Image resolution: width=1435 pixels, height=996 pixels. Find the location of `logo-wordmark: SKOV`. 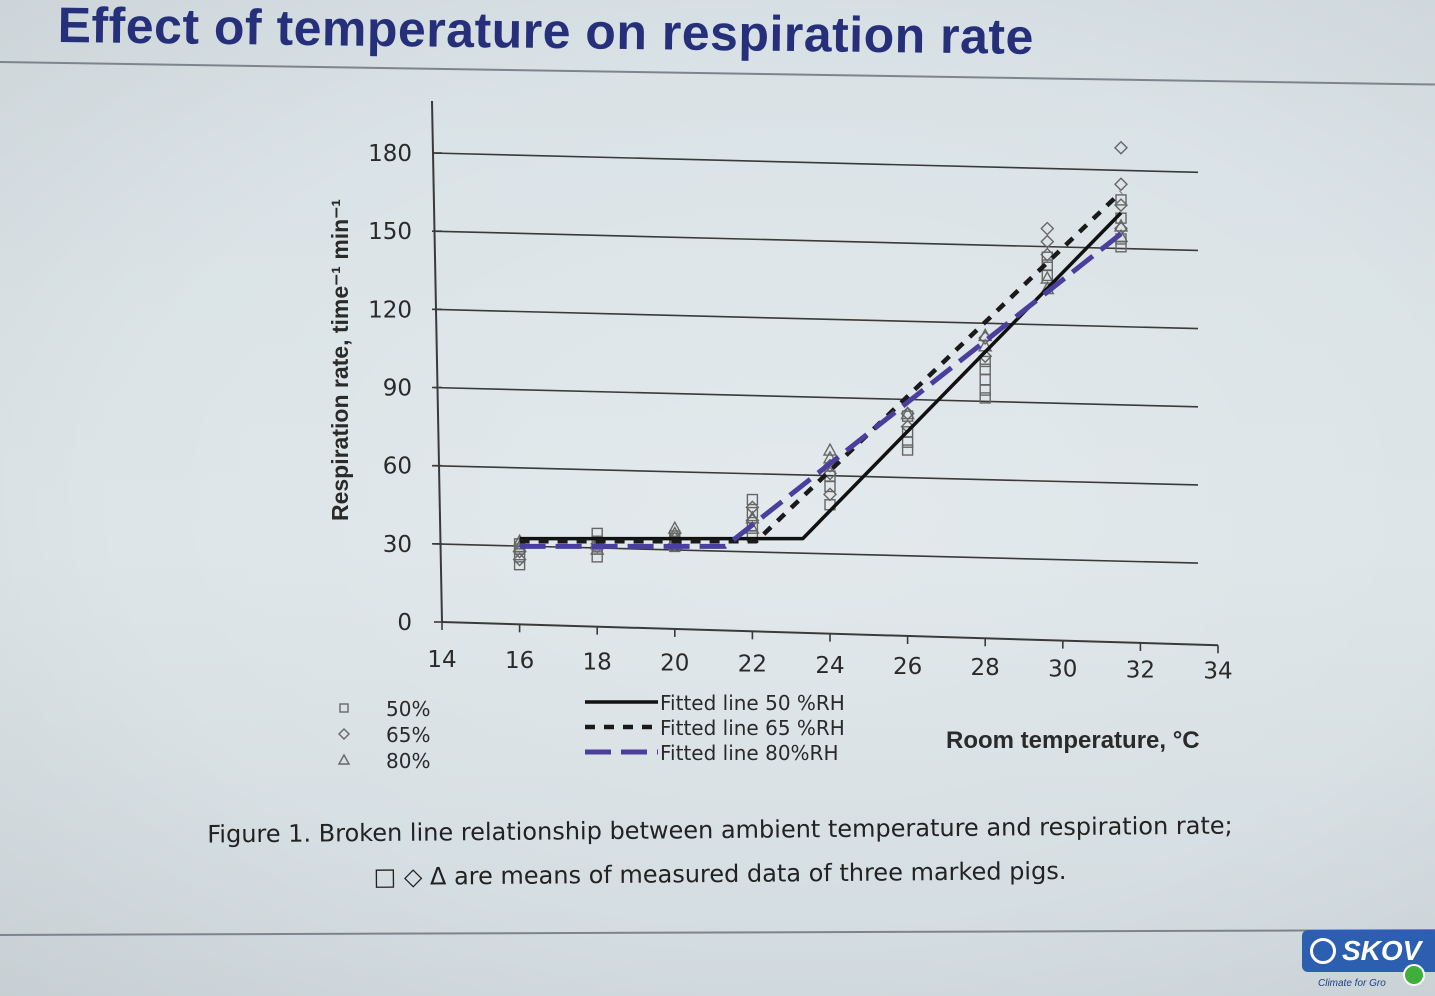

logo-wordmark: SKOV is located at coordinates (1382, 950).